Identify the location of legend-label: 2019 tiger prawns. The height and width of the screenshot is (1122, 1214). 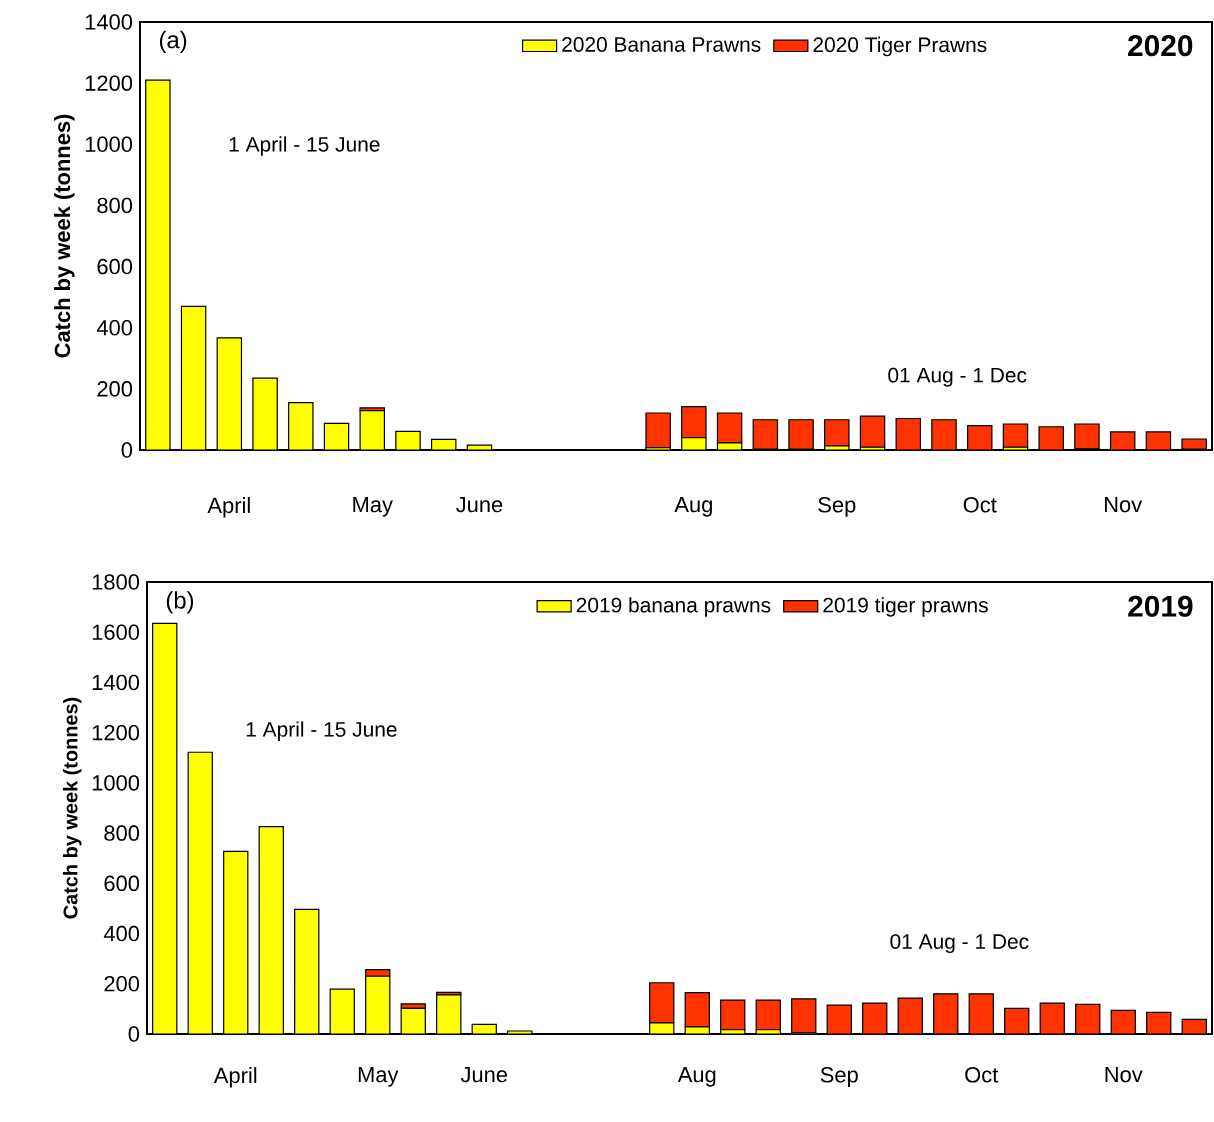
(905, 607).